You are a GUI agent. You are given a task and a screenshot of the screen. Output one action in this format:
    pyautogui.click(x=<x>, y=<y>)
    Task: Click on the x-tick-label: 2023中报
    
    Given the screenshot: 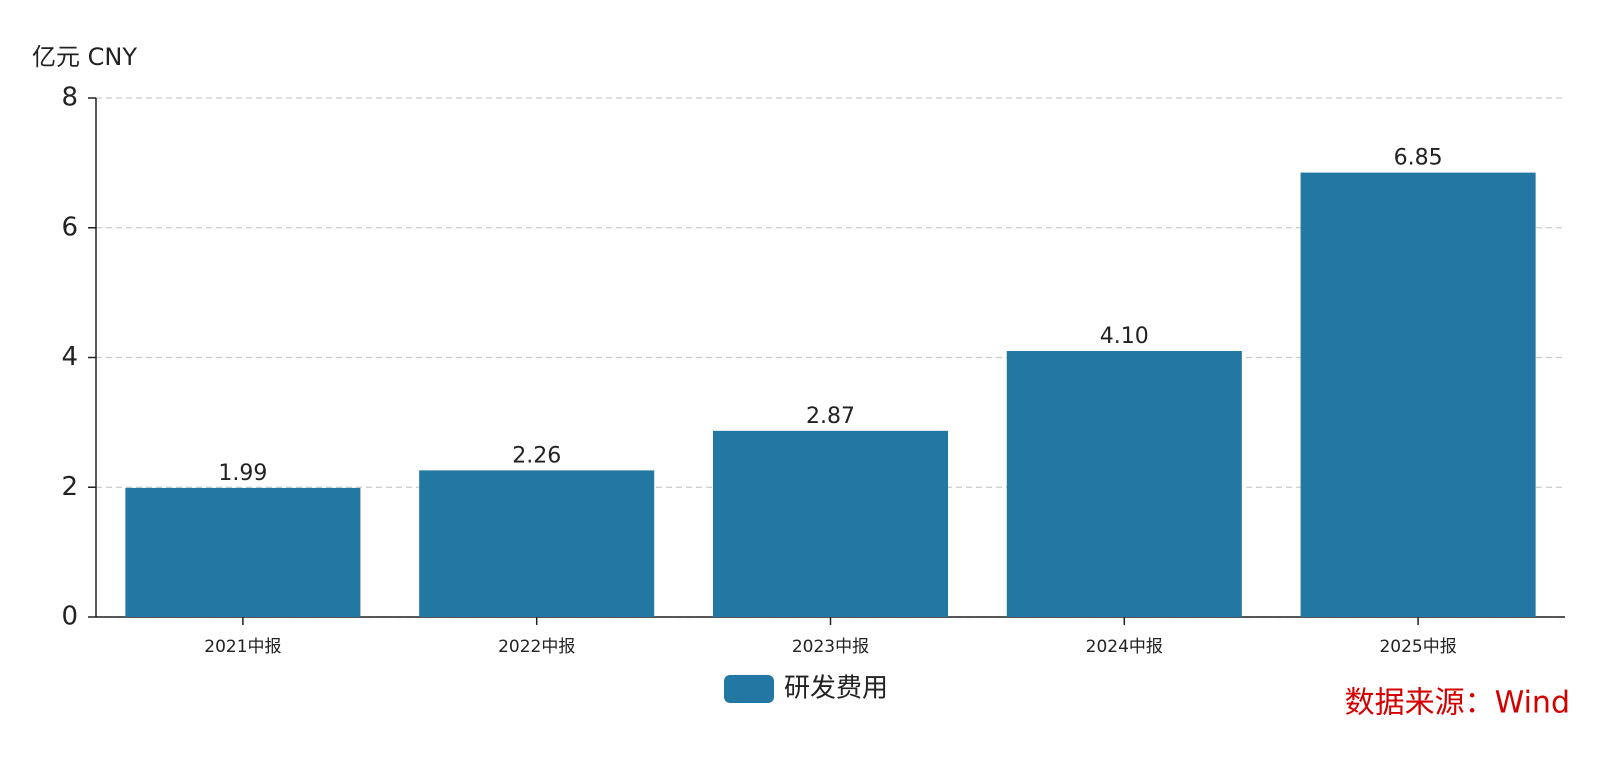 What is the action you would take?
    pyautogui.click(x=830, y=647)
    